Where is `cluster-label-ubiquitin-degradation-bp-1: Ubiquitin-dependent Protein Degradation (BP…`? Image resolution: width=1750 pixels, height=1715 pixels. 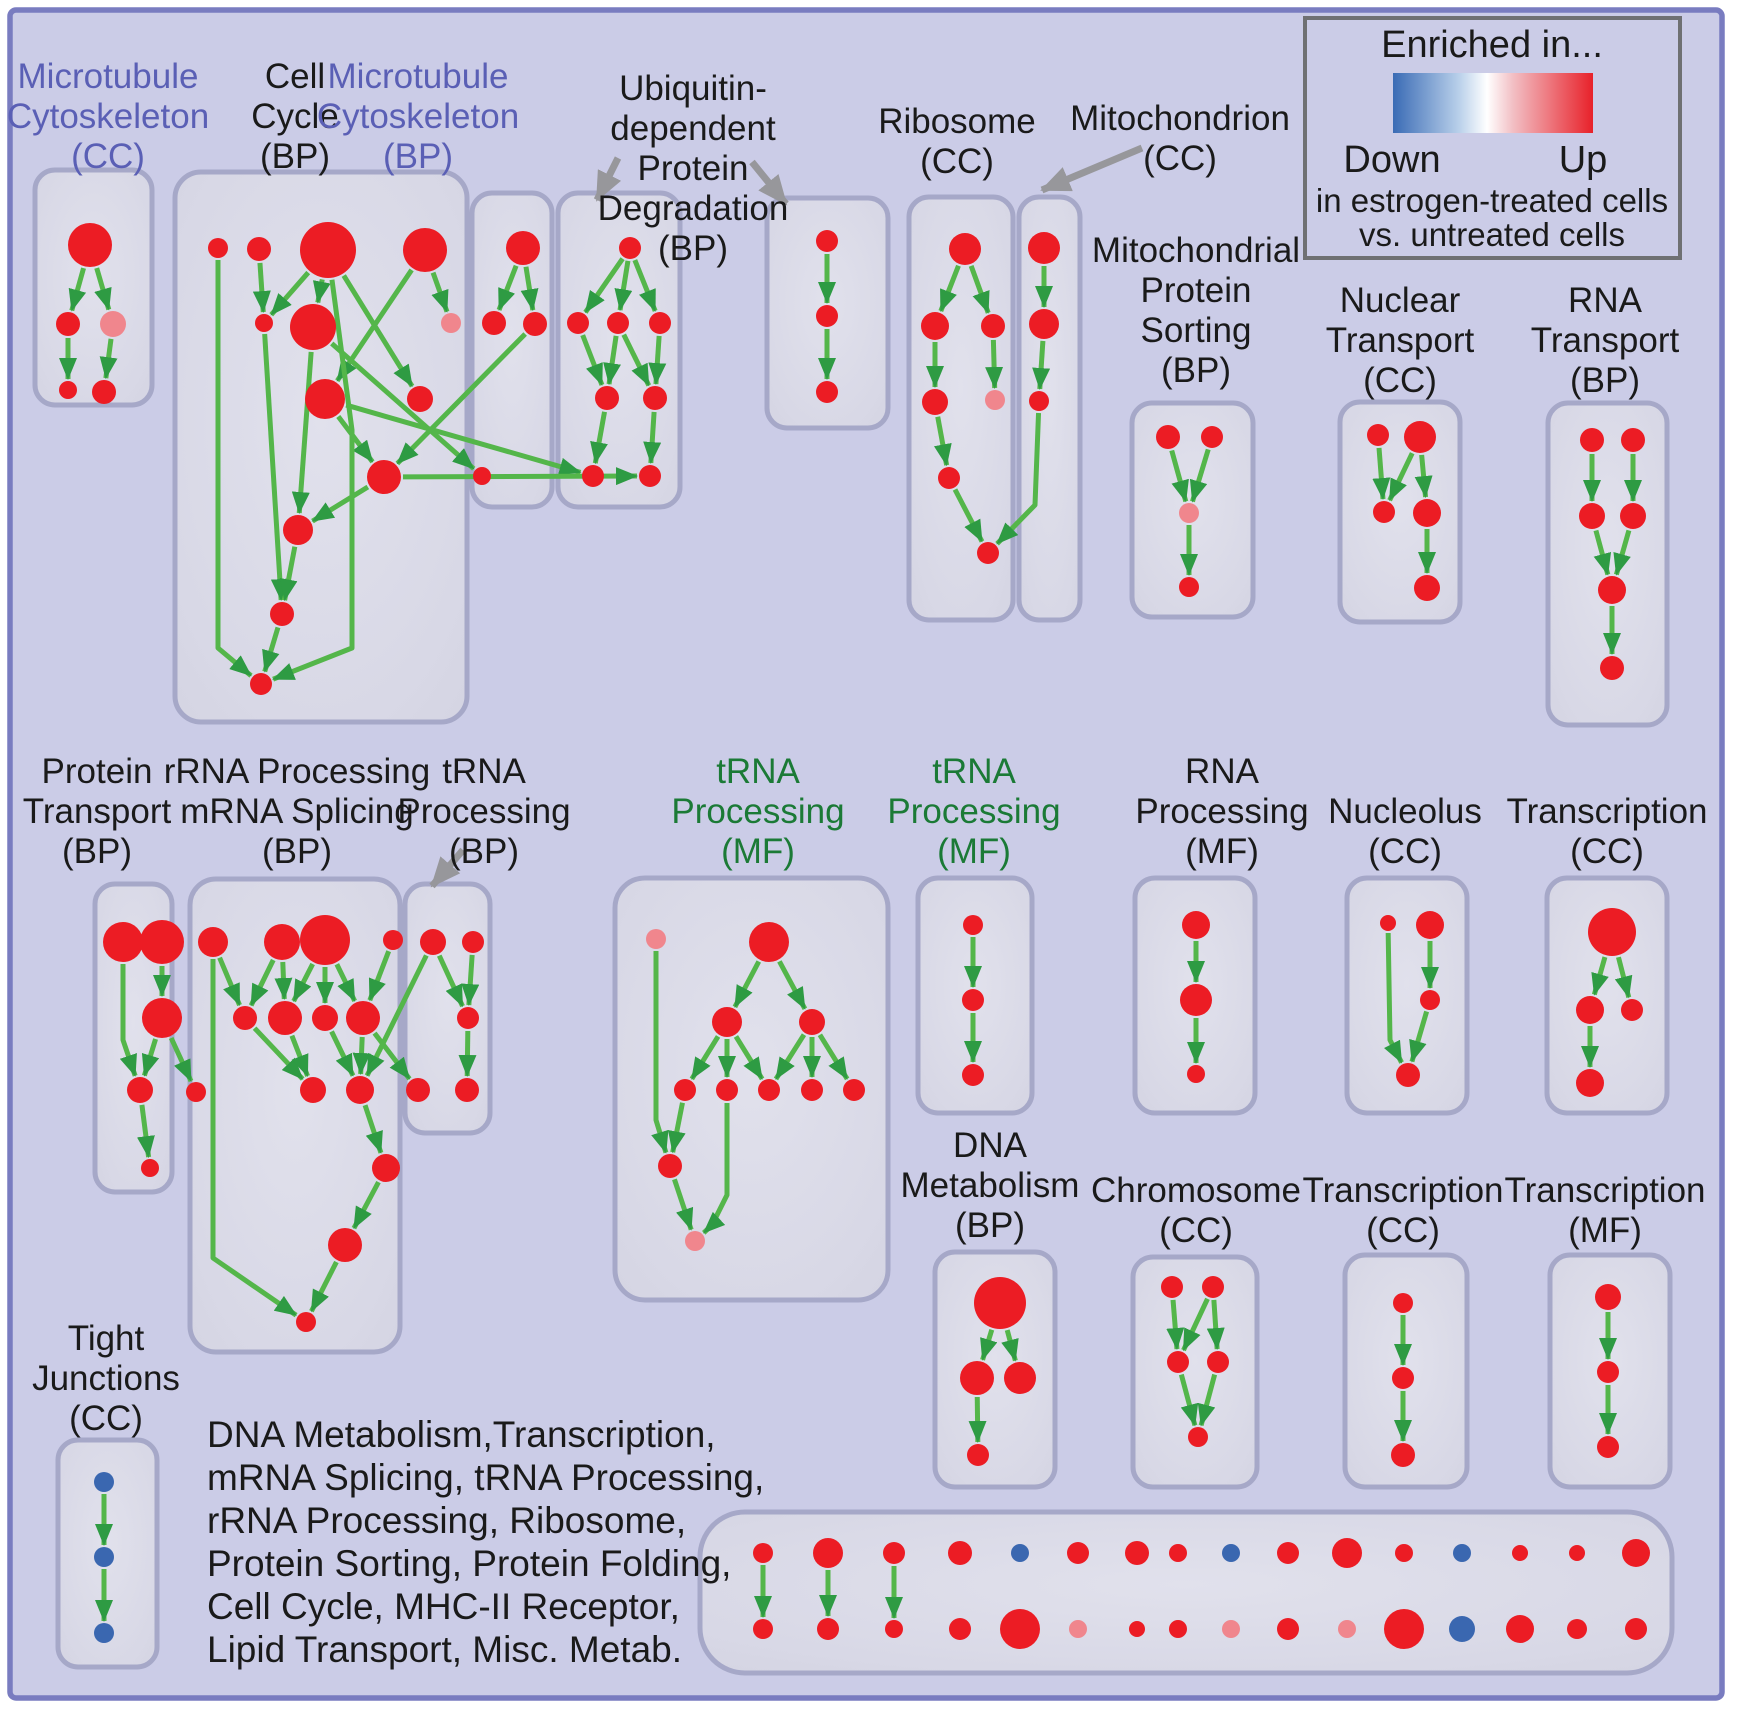 cluster-label-ubiquitin-degradation-bp-1: Ubiquitin-dependent Protein Degradation (BP… is located at coordinates (693, 168).